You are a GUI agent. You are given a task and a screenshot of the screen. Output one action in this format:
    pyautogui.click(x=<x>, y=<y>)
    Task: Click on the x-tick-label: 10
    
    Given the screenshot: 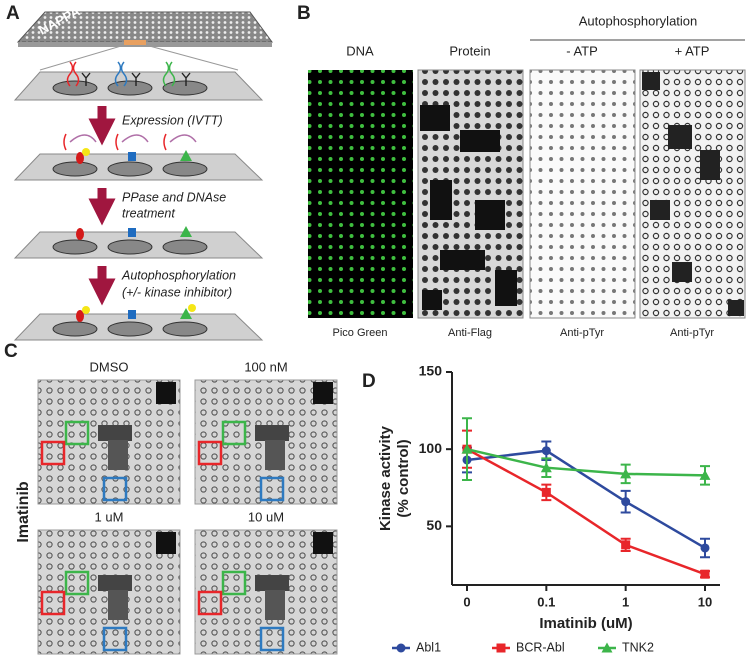 What is the action you would take?
    pyautogui.click(x=705, y=601)
    